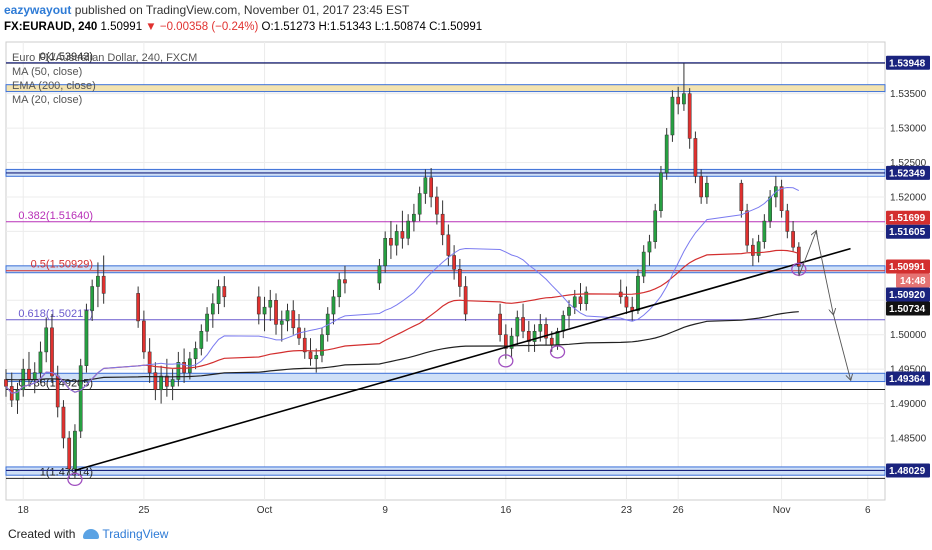 Image resolution: width=932 pixels, height=550 pixels. Describe the element at coordinates (121, 27) in the screenshot. I see `last-price: 1.50991` at that location.